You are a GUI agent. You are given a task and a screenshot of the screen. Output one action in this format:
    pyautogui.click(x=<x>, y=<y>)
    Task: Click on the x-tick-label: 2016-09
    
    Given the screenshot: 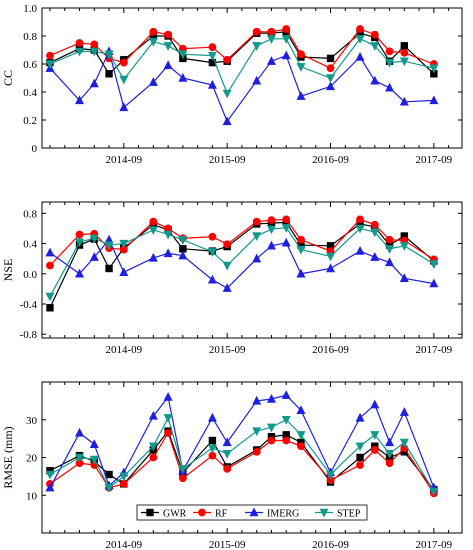 What is the action you would take?
    pyautogui.click(x=330, y=544)
    